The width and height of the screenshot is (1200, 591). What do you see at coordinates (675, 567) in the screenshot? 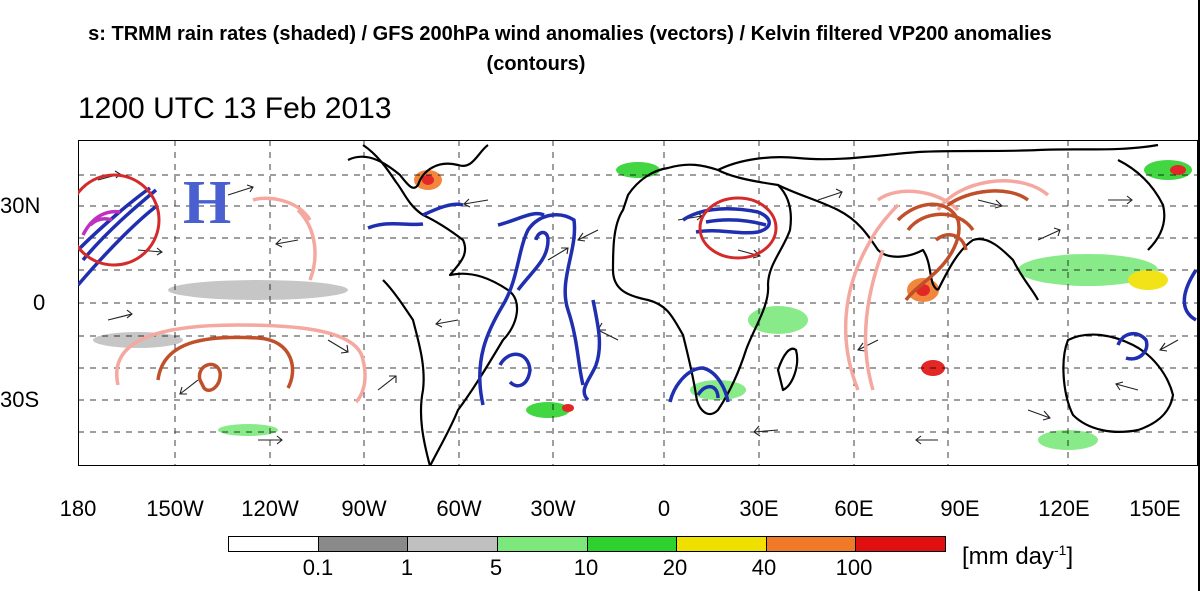
I see `colorbar-tick-label: 20` at bounding box center [675, 567].